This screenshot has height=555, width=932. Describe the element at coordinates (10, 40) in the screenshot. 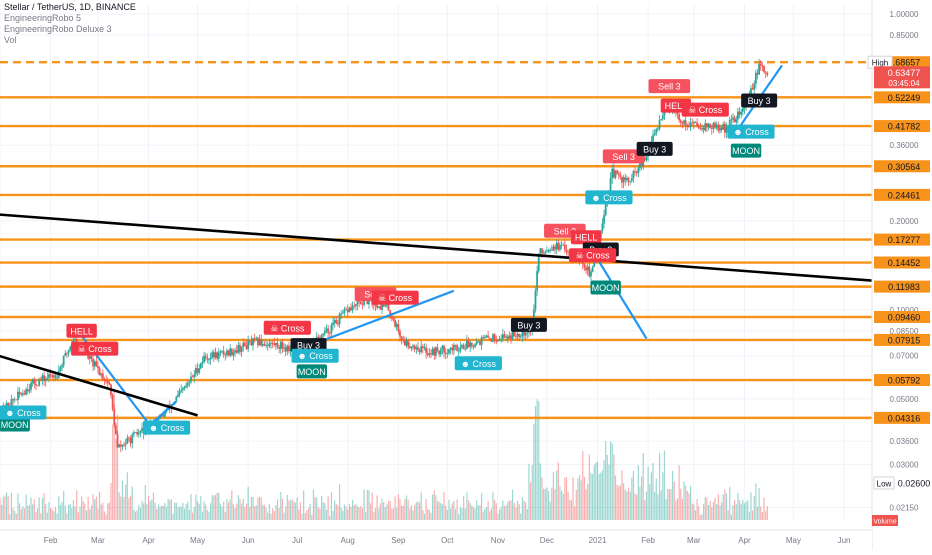

I see `legend-indicator-3: Vol` at that location.